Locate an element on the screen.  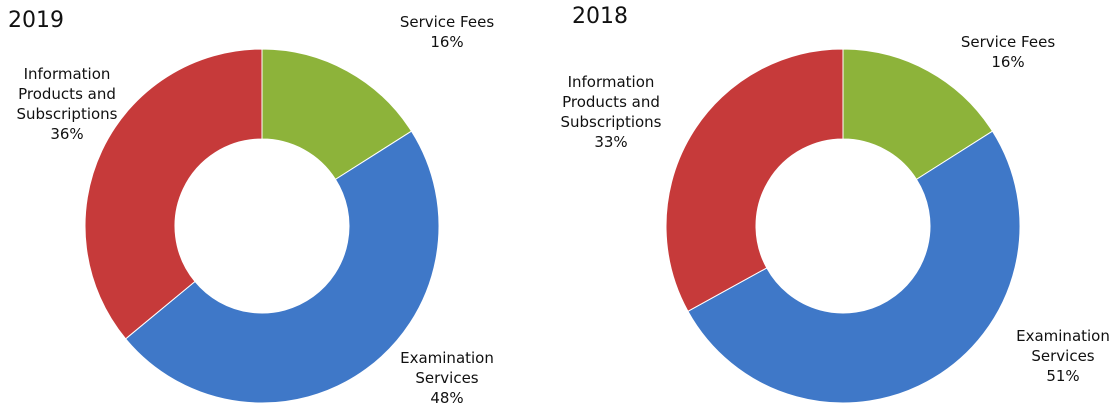
value-label: 48% is located at coordinates (447, 398).